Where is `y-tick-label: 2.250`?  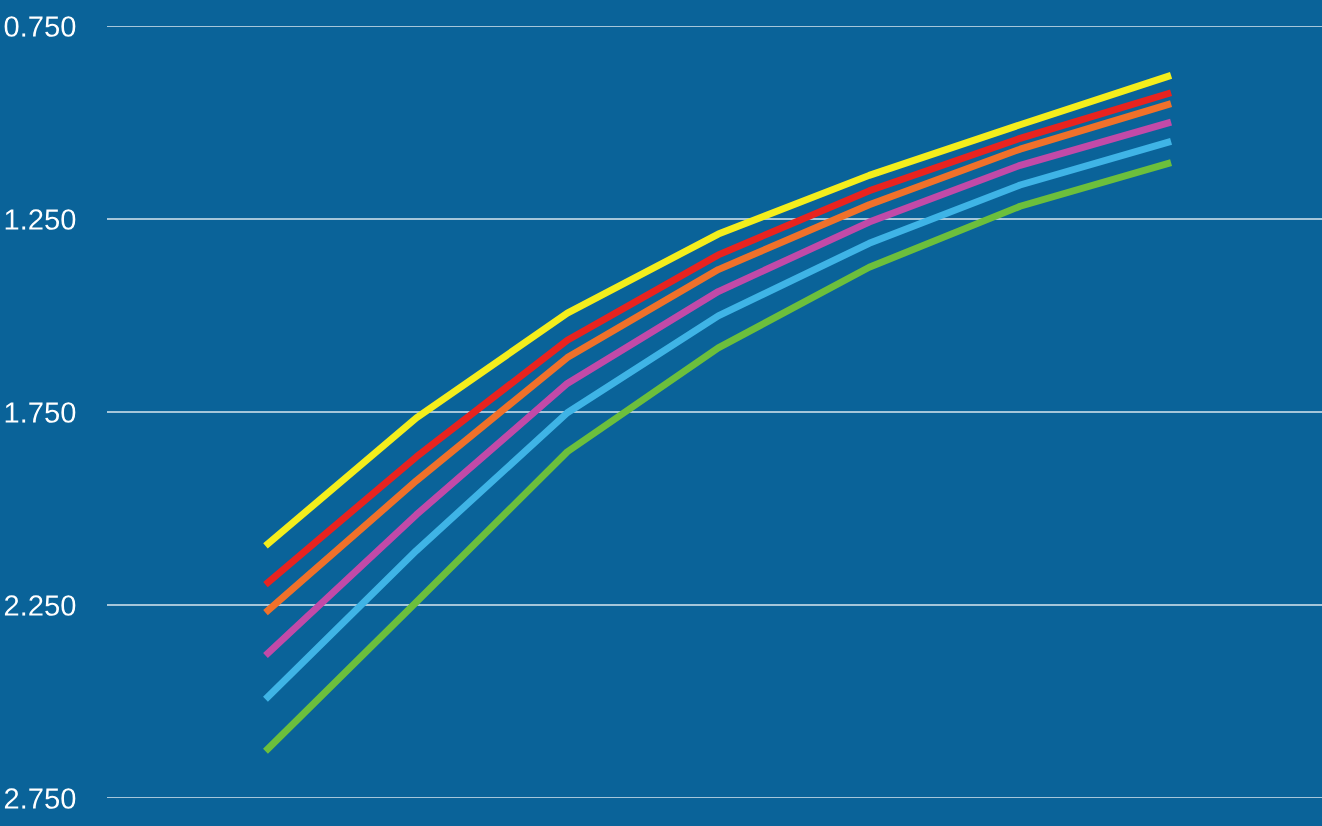 y-tick-label: 2.250 is located at coordinates (40, 605).